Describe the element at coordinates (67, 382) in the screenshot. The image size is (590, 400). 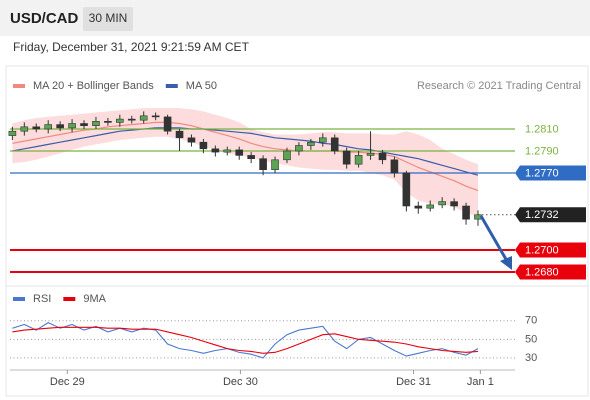
I see `x-tick-label: Dec 29` at that location.